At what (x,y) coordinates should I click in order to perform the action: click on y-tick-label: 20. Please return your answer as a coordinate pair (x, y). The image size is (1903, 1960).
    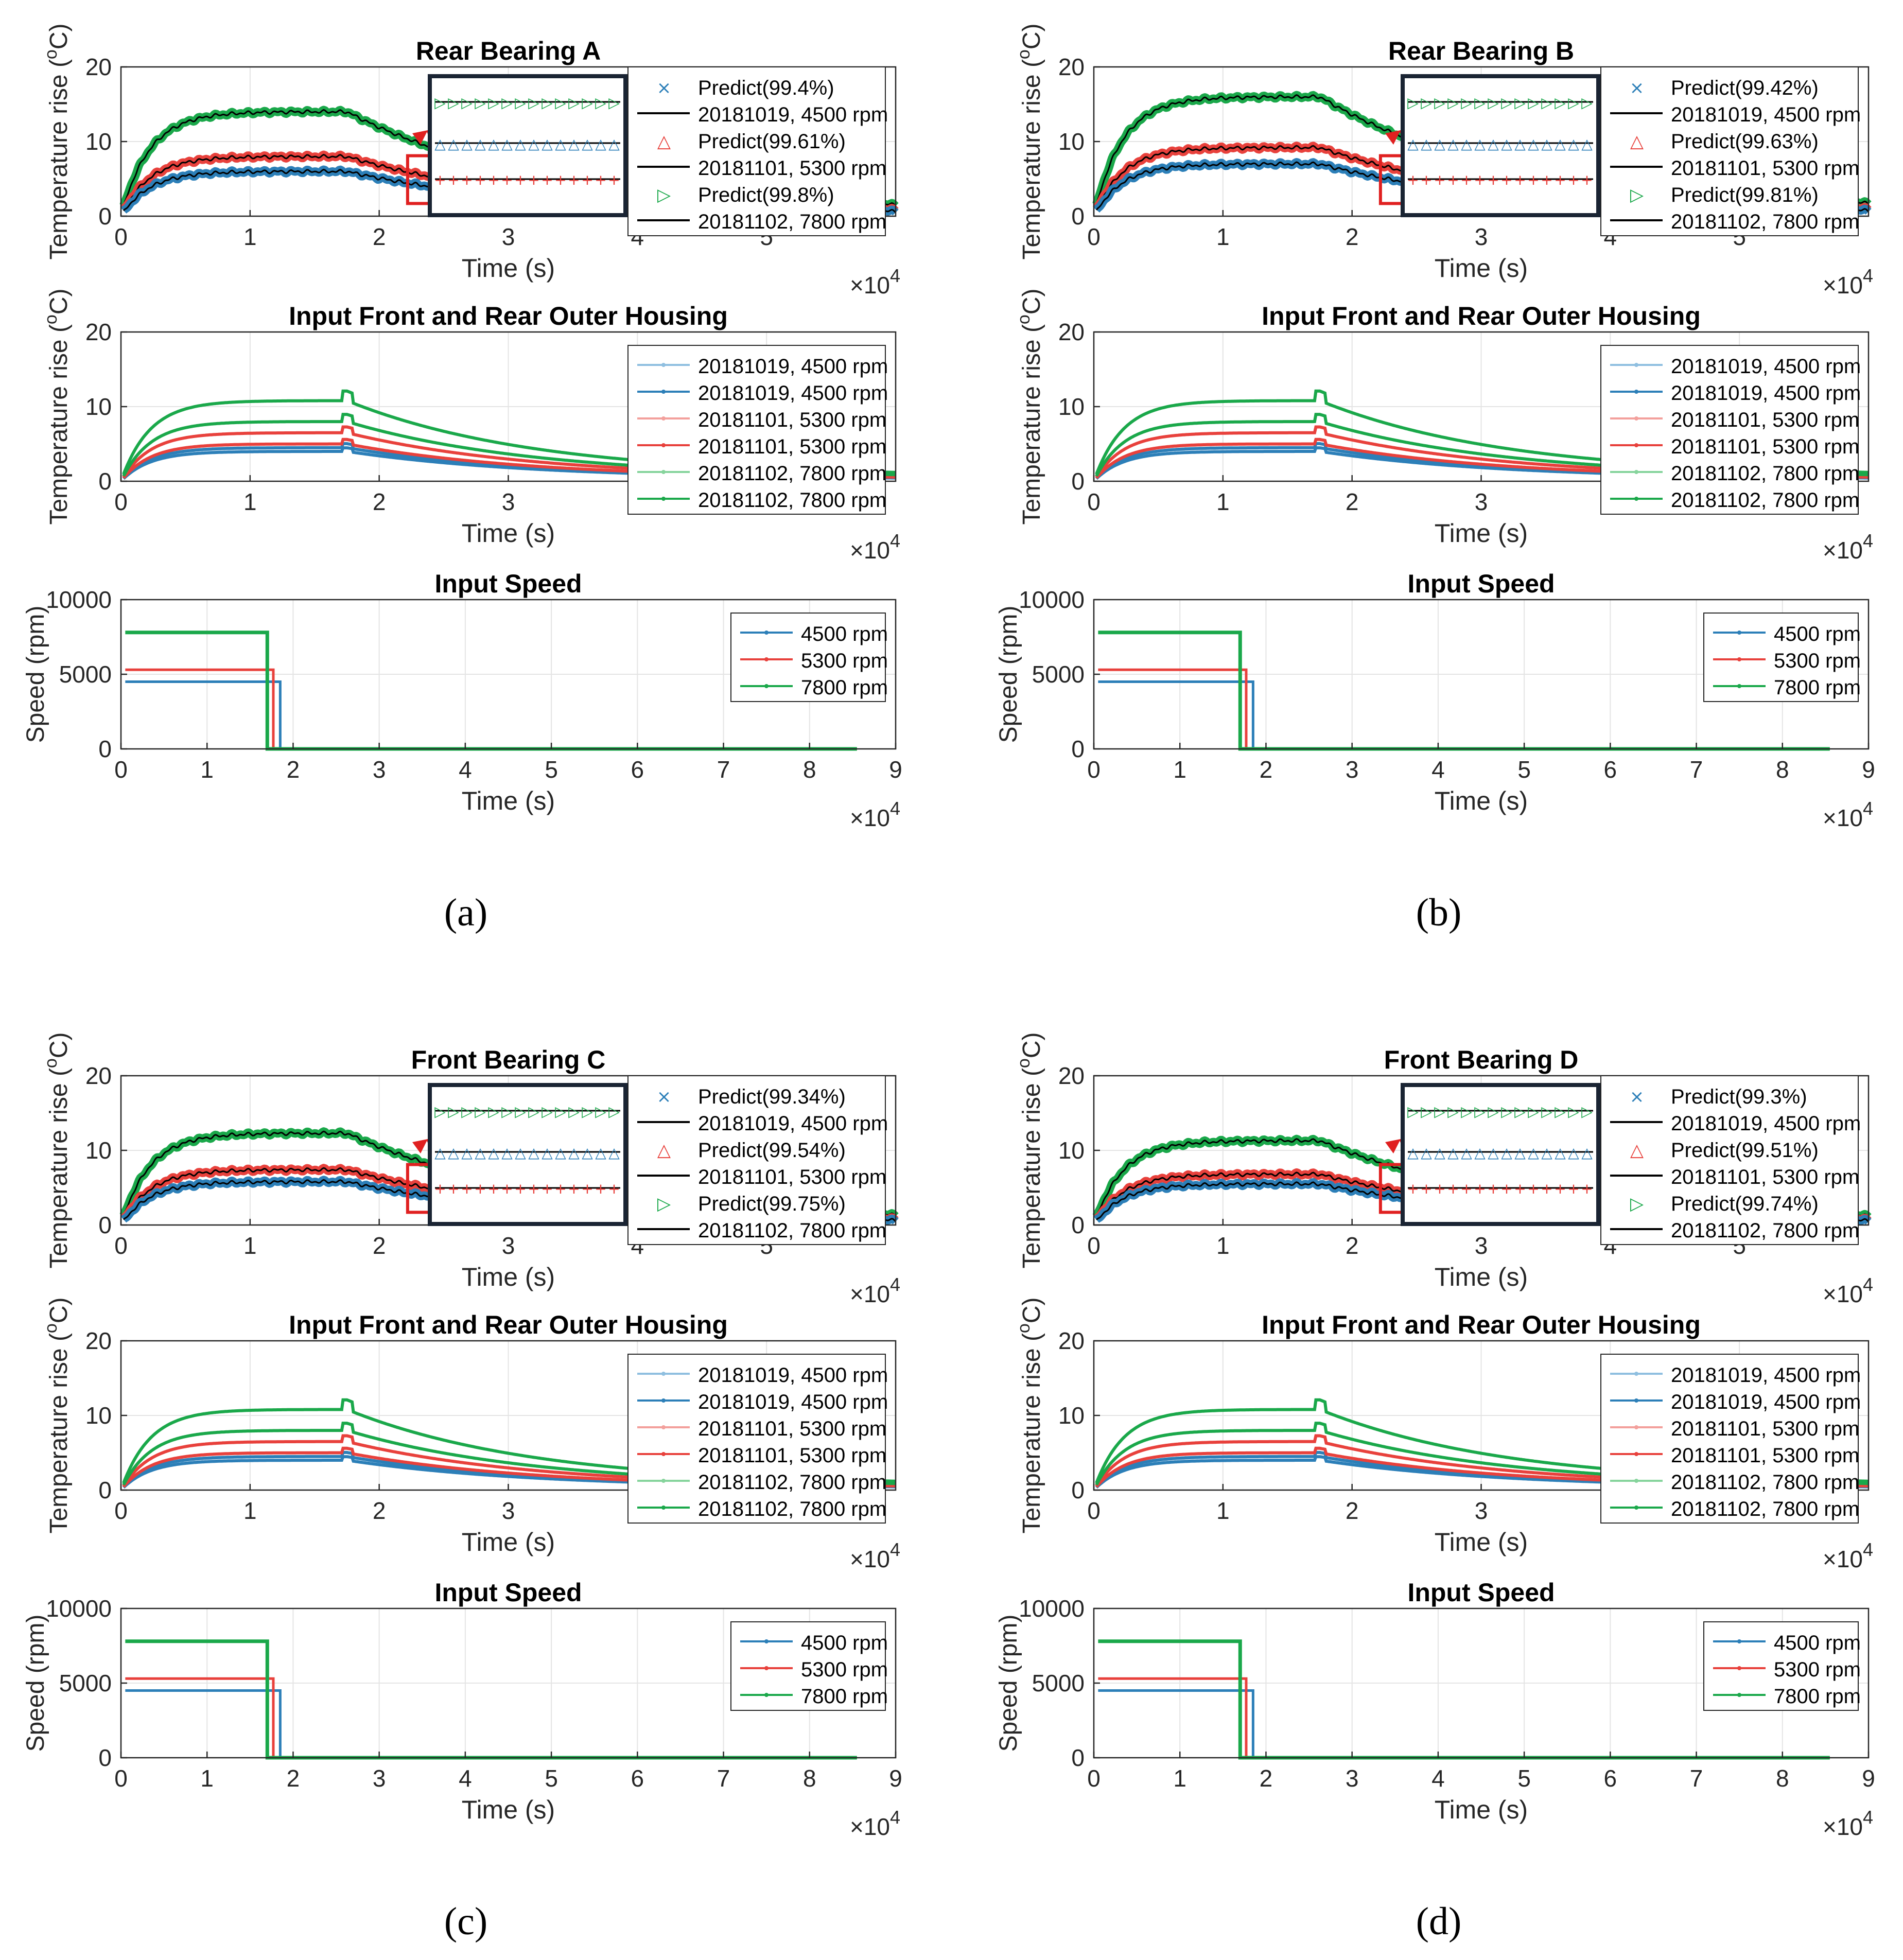
    Looking at the image, I should click on (98, 67).